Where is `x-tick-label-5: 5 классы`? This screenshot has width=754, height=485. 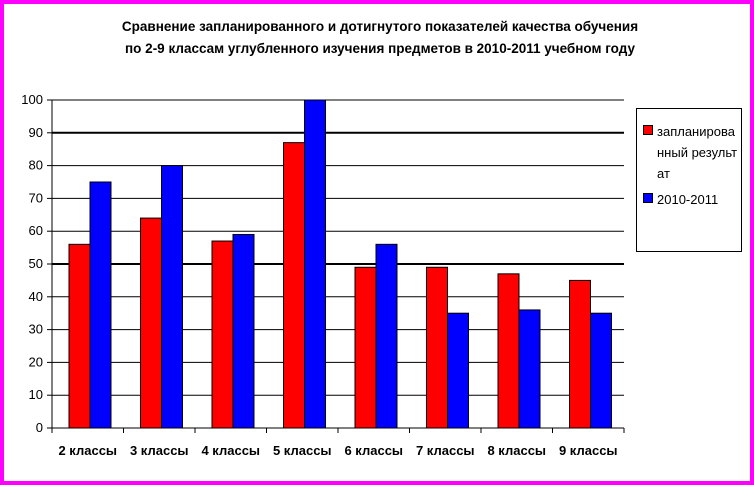 x-tick-label-5: 5 классы is located at coordinates (302, 450).